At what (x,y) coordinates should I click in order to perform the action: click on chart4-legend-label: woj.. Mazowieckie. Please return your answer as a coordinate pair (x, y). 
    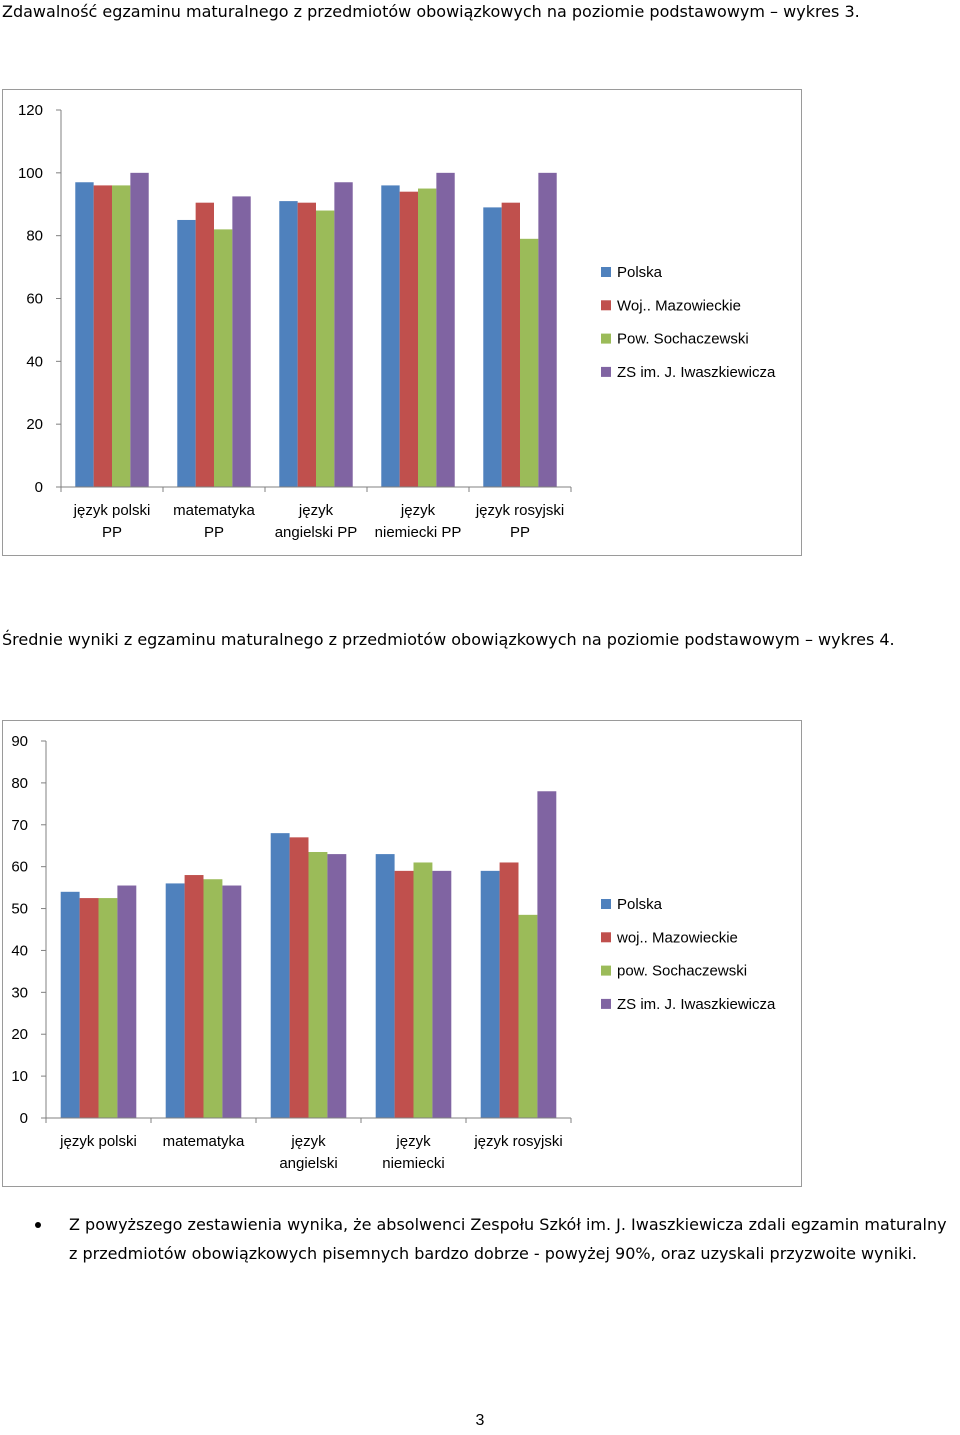
    Looking at the image, I should click on (677, 937).